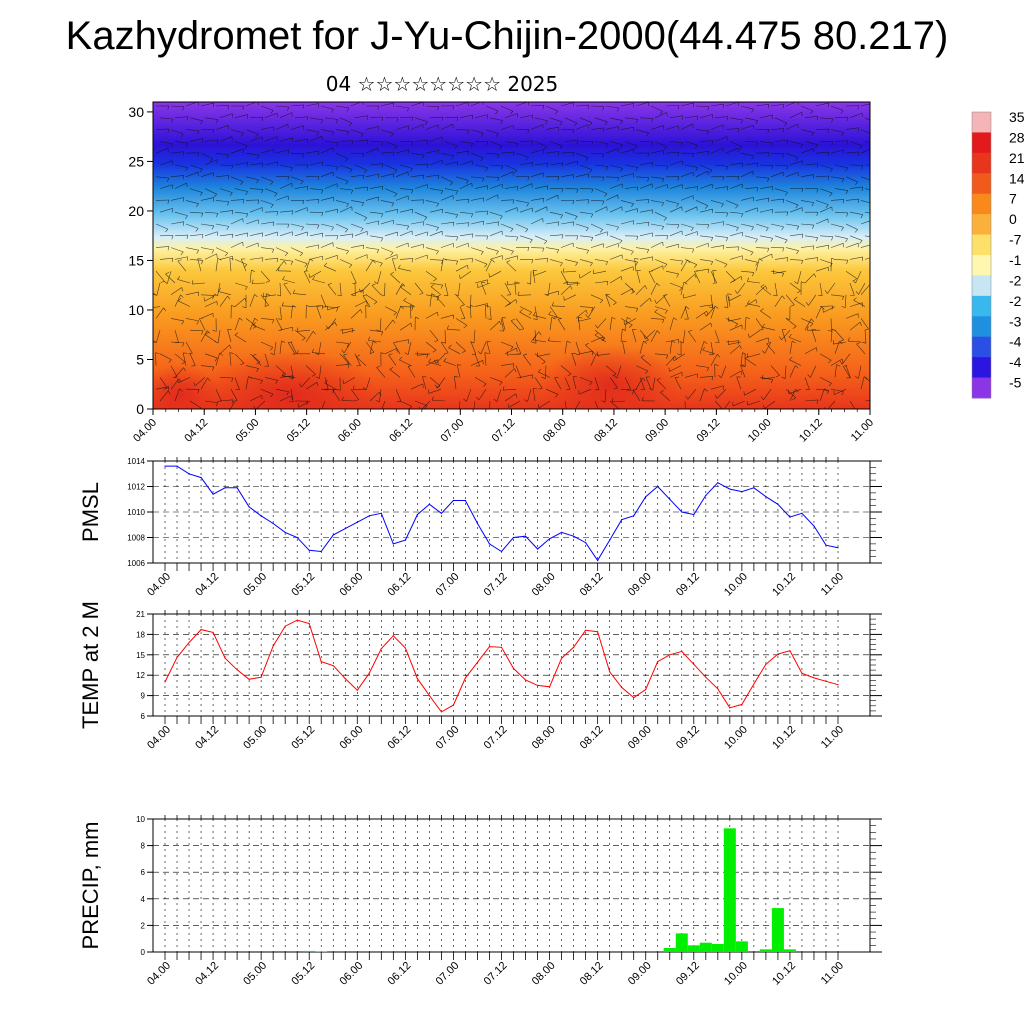 This screenshot has width=1024, height=1024. I want to click on x-tick-label: 07.00, so click(448, 738).